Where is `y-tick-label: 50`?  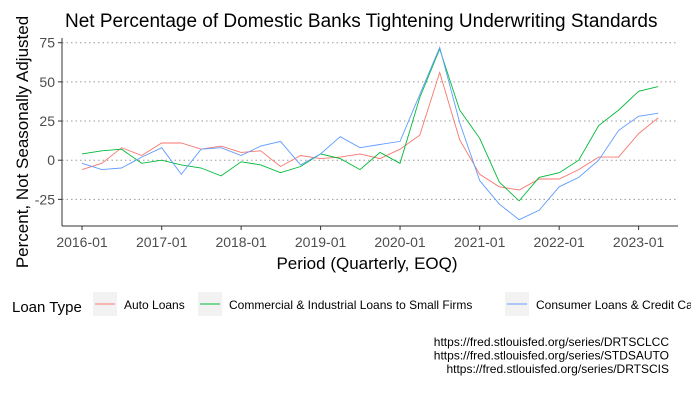
y-tick-label: 50 is located at coordinates (47, 82).